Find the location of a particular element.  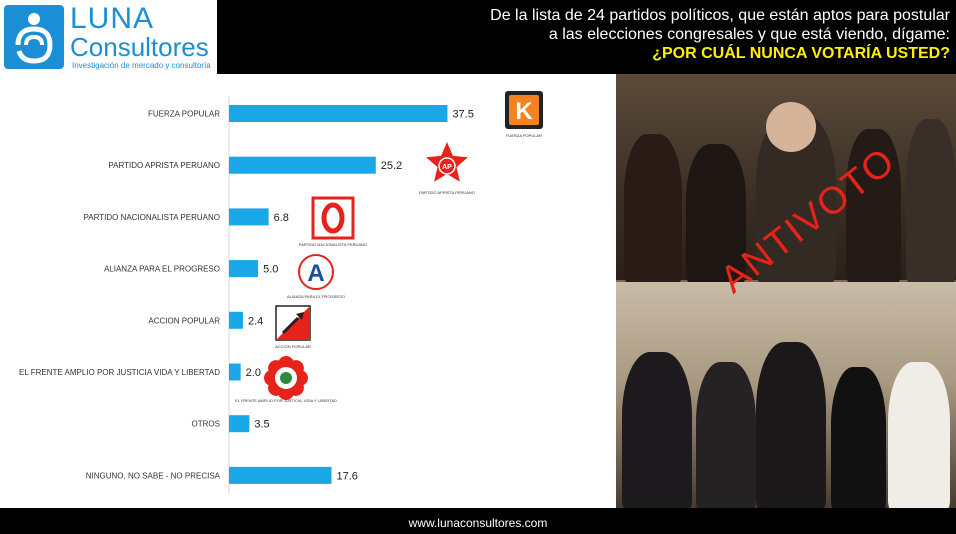

footer-url: www.lunaconsultores.com is located at coordinates (478, 523).